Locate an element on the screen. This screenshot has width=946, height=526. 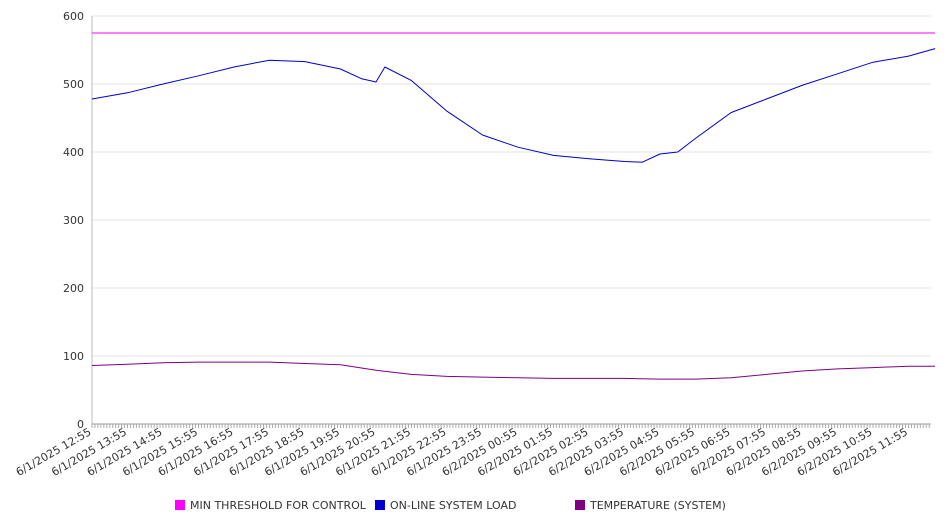
legend-item-system-load: ON-LINE SYSTEM LOAD is located at coordinates (445, 505).